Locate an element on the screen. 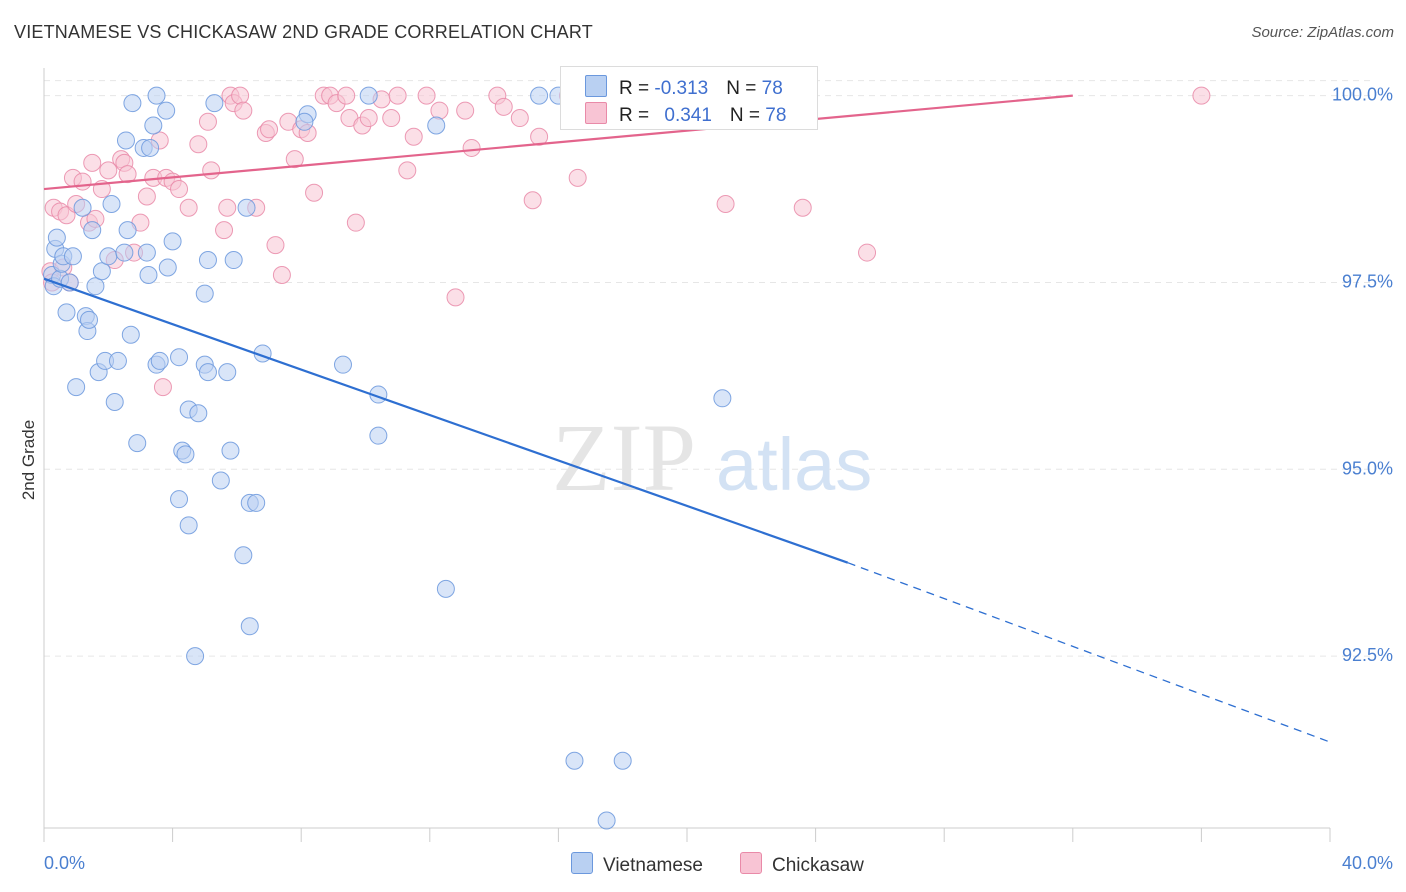 Image resolution: width=1406 pixels, height=892 pixels. chickasaw-legend-icon is located at coordinates (751, 863).